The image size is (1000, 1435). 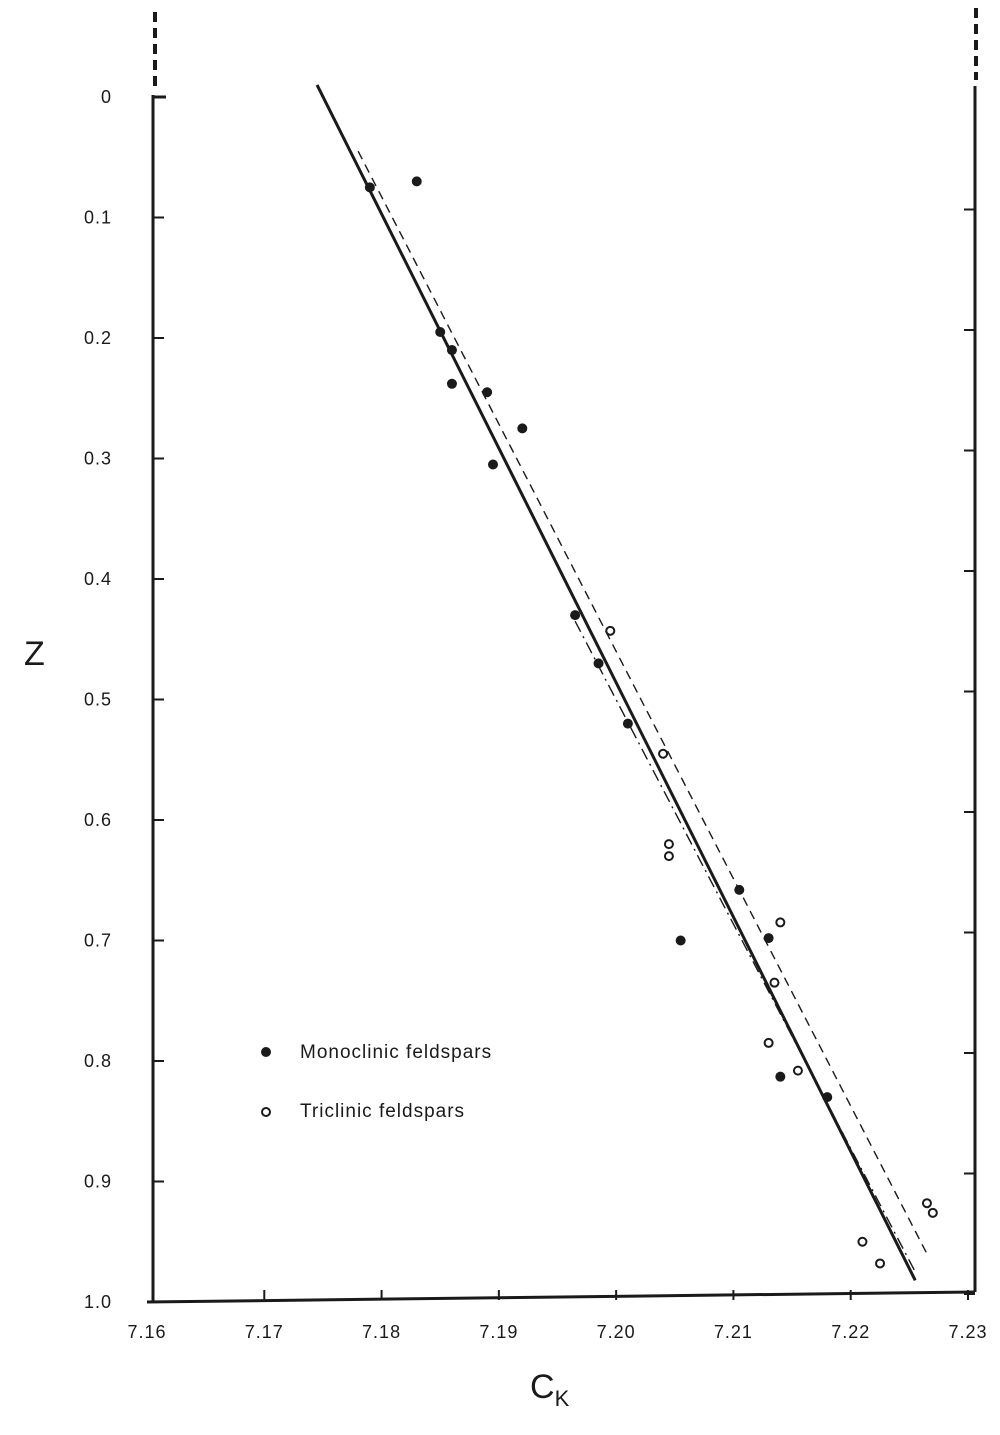 What do you see at coordinates (98, 820) in the screenshot?
I see `y-tick-label: 0.6` at bounding box center [98, 820].